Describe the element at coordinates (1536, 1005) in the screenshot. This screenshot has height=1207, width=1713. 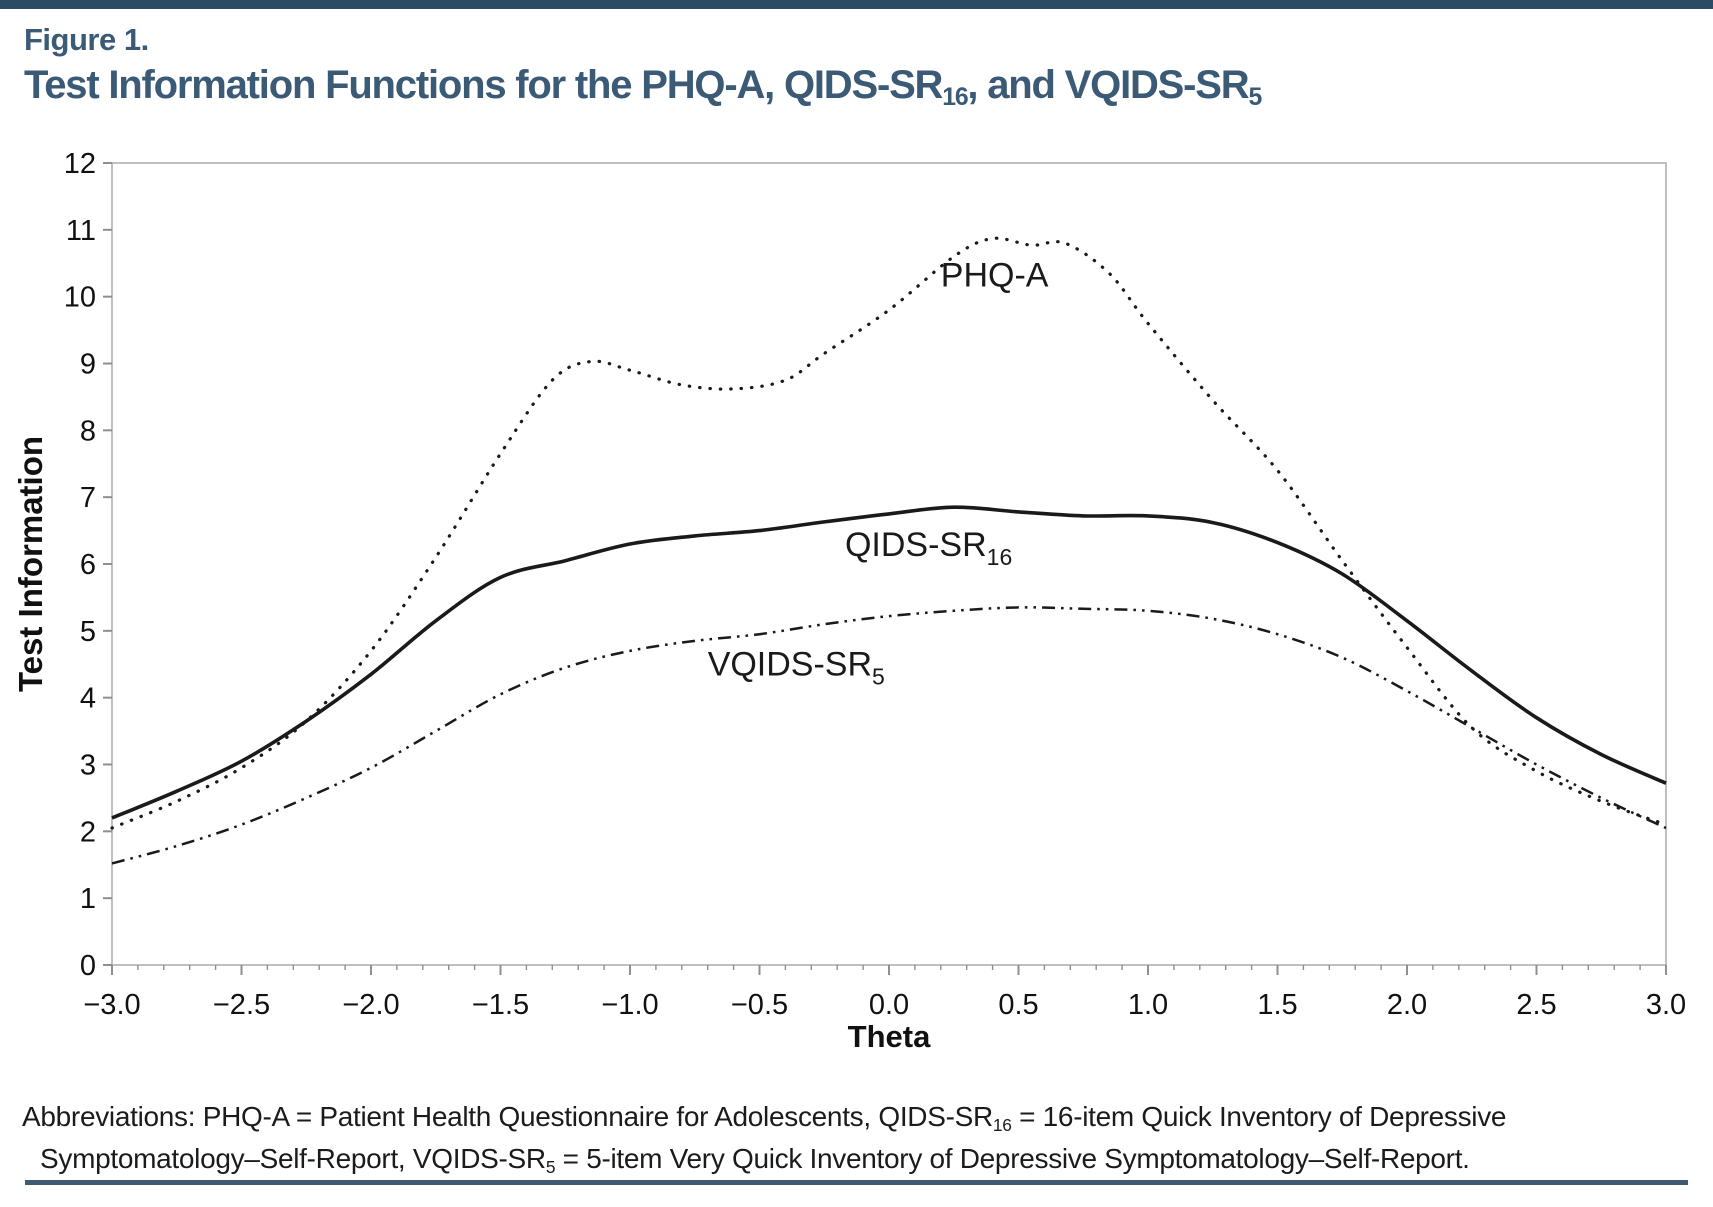
I see `x-tick-label: 2.5` at that location.